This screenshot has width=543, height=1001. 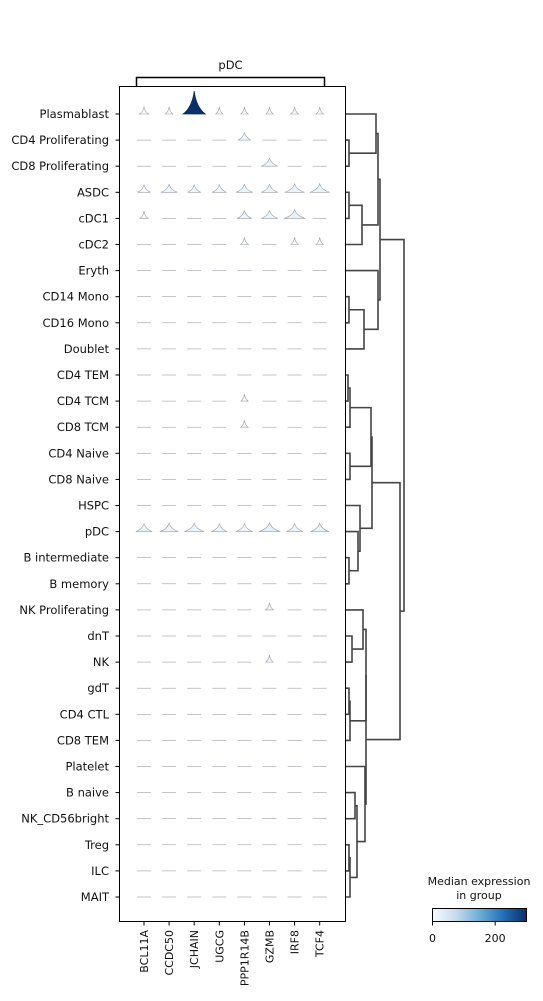 What do you see at coordinates (294, 213) in the screenshot?
I see `violin-cdc1-irf8` at bounding box center [294, 213].